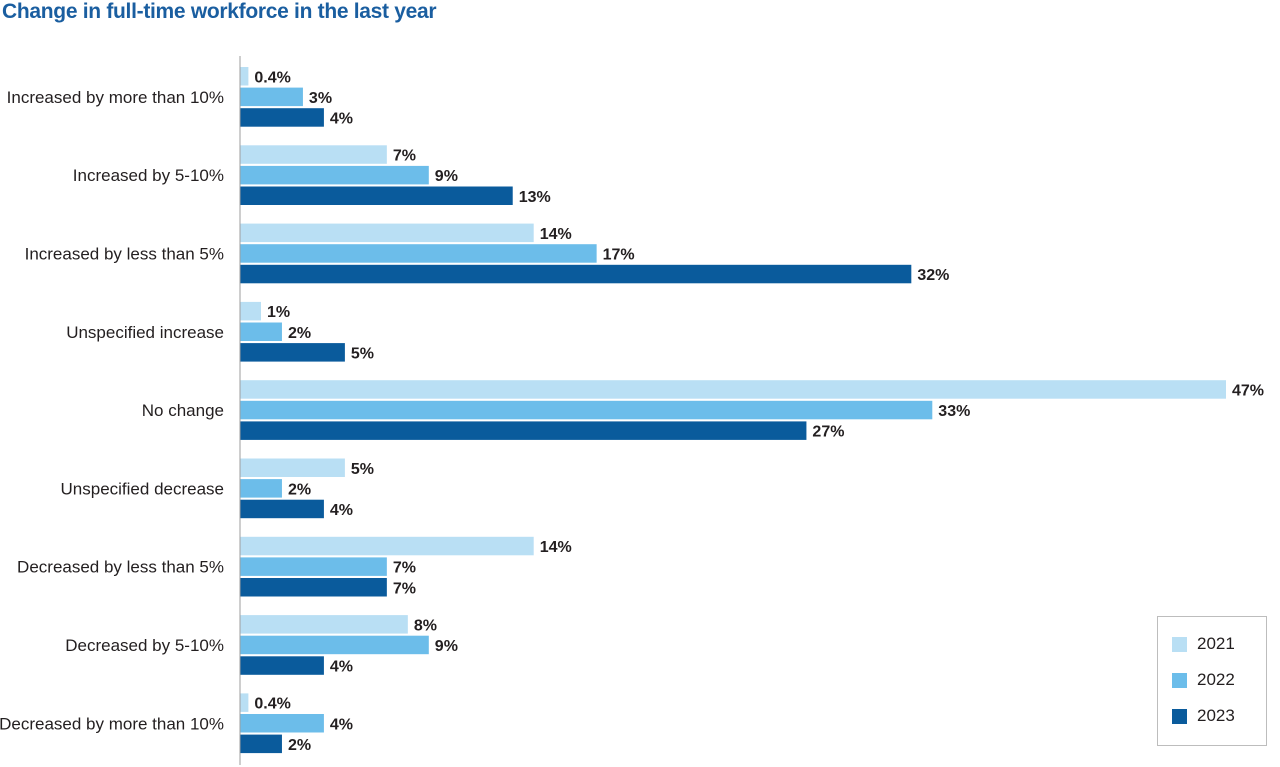 This screenshot has height=767, width=1280. I want to click on value-label-increased-by-less-than-5-2023: 32%, so click(933, 275).